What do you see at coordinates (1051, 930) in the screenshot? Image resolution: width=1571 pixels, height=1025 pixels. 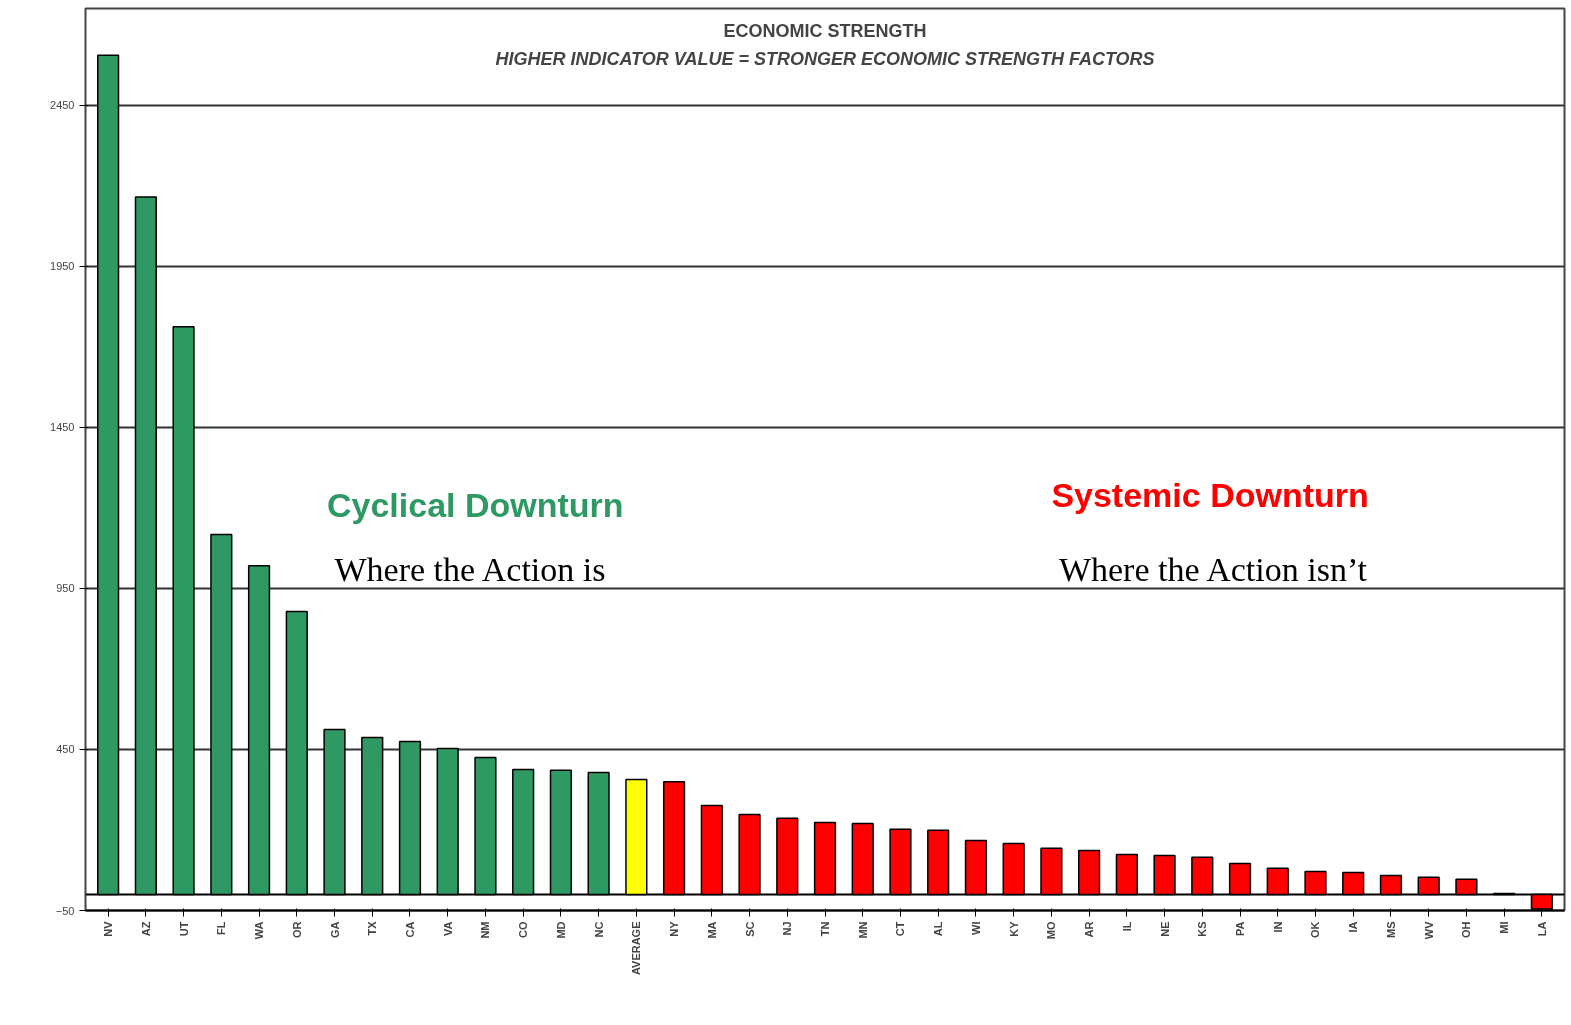 I see `x-tick-label: MO` at bounding box center [1051, 930].